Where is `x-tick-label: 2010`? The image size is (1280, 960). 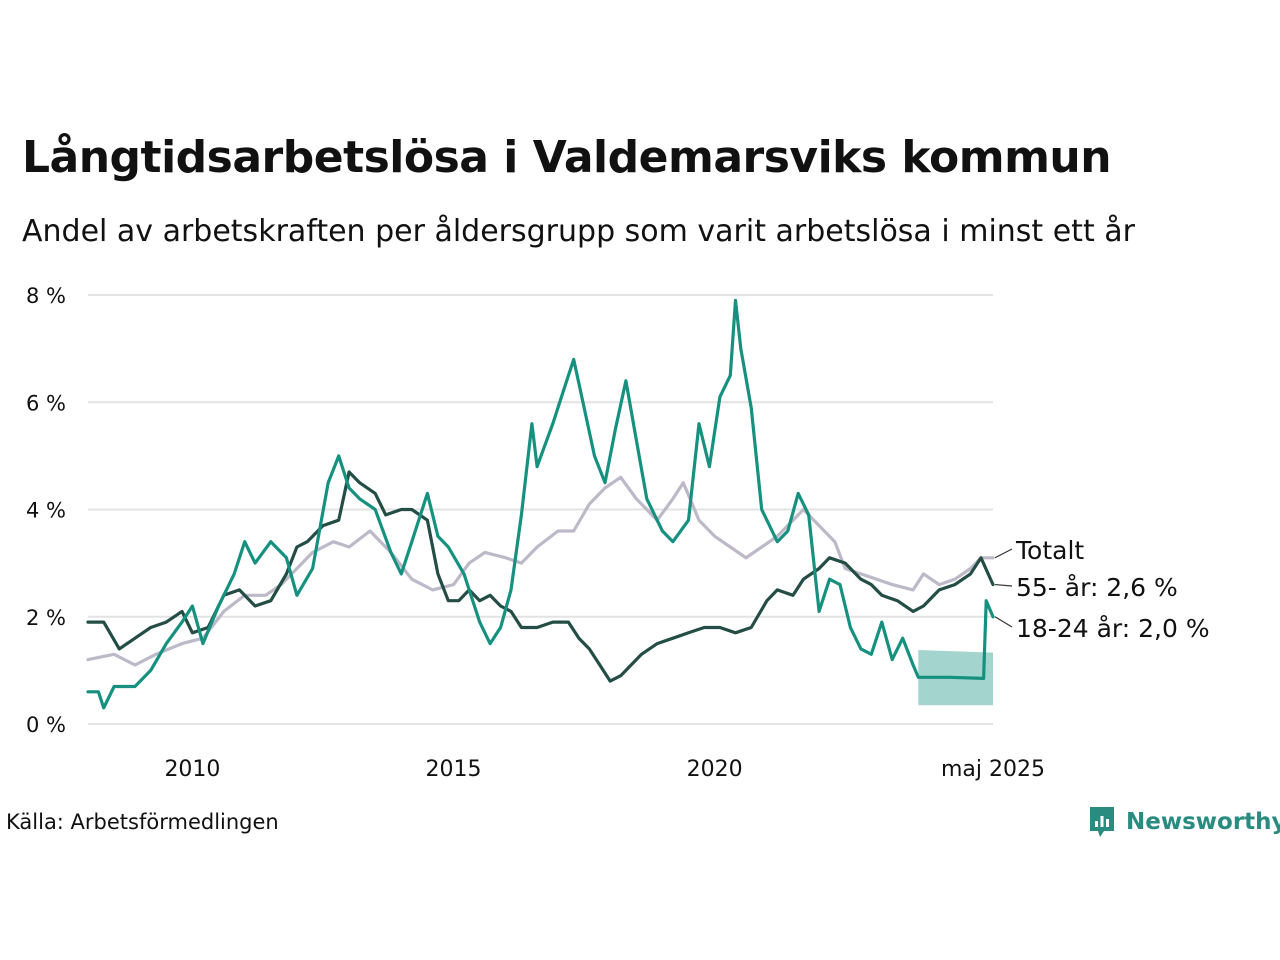 x-tick-label: 2010 is located at coordinates (192, 769).